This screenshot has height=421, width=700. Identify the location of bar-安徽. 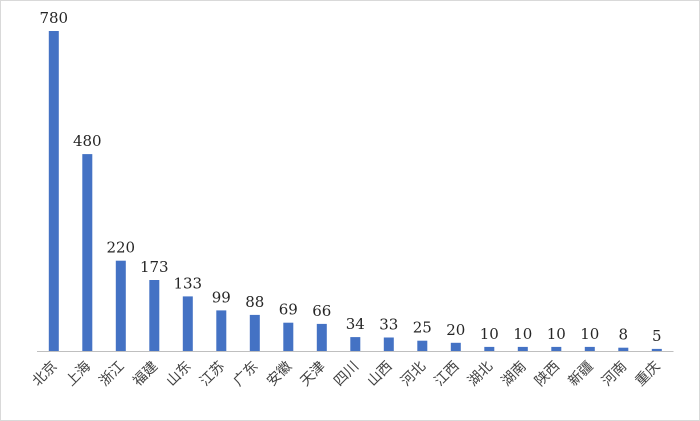
(288, 336).